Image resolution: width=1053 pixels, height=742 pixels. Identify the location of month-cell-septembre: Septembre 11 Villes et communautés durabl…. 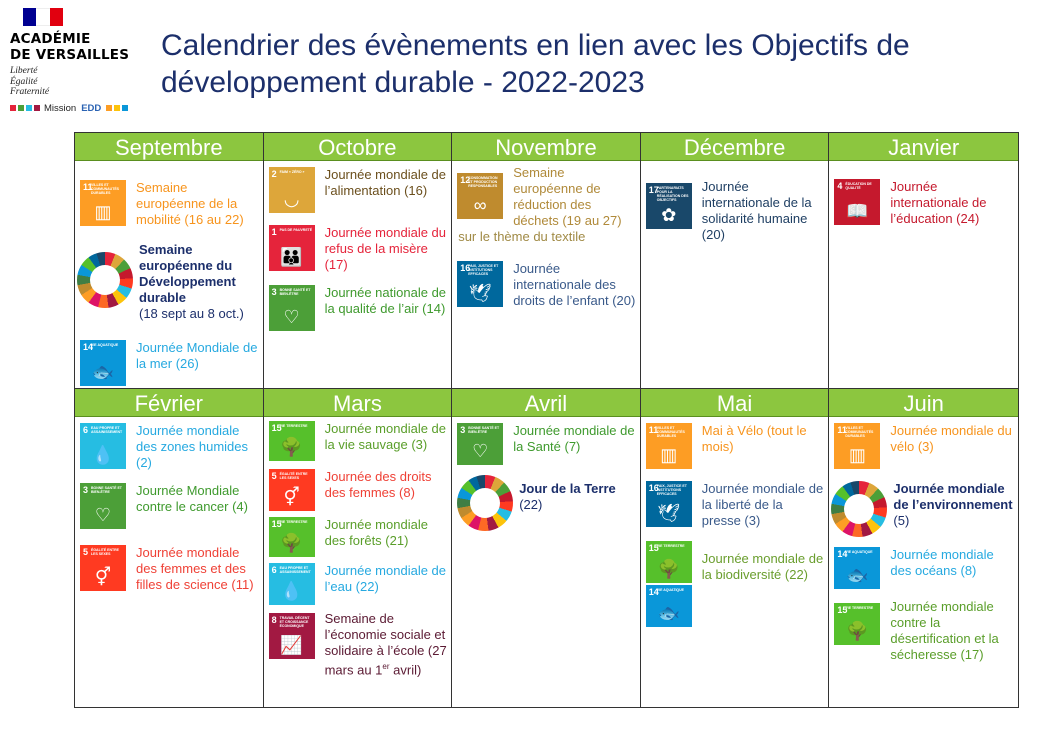
(169, 261).